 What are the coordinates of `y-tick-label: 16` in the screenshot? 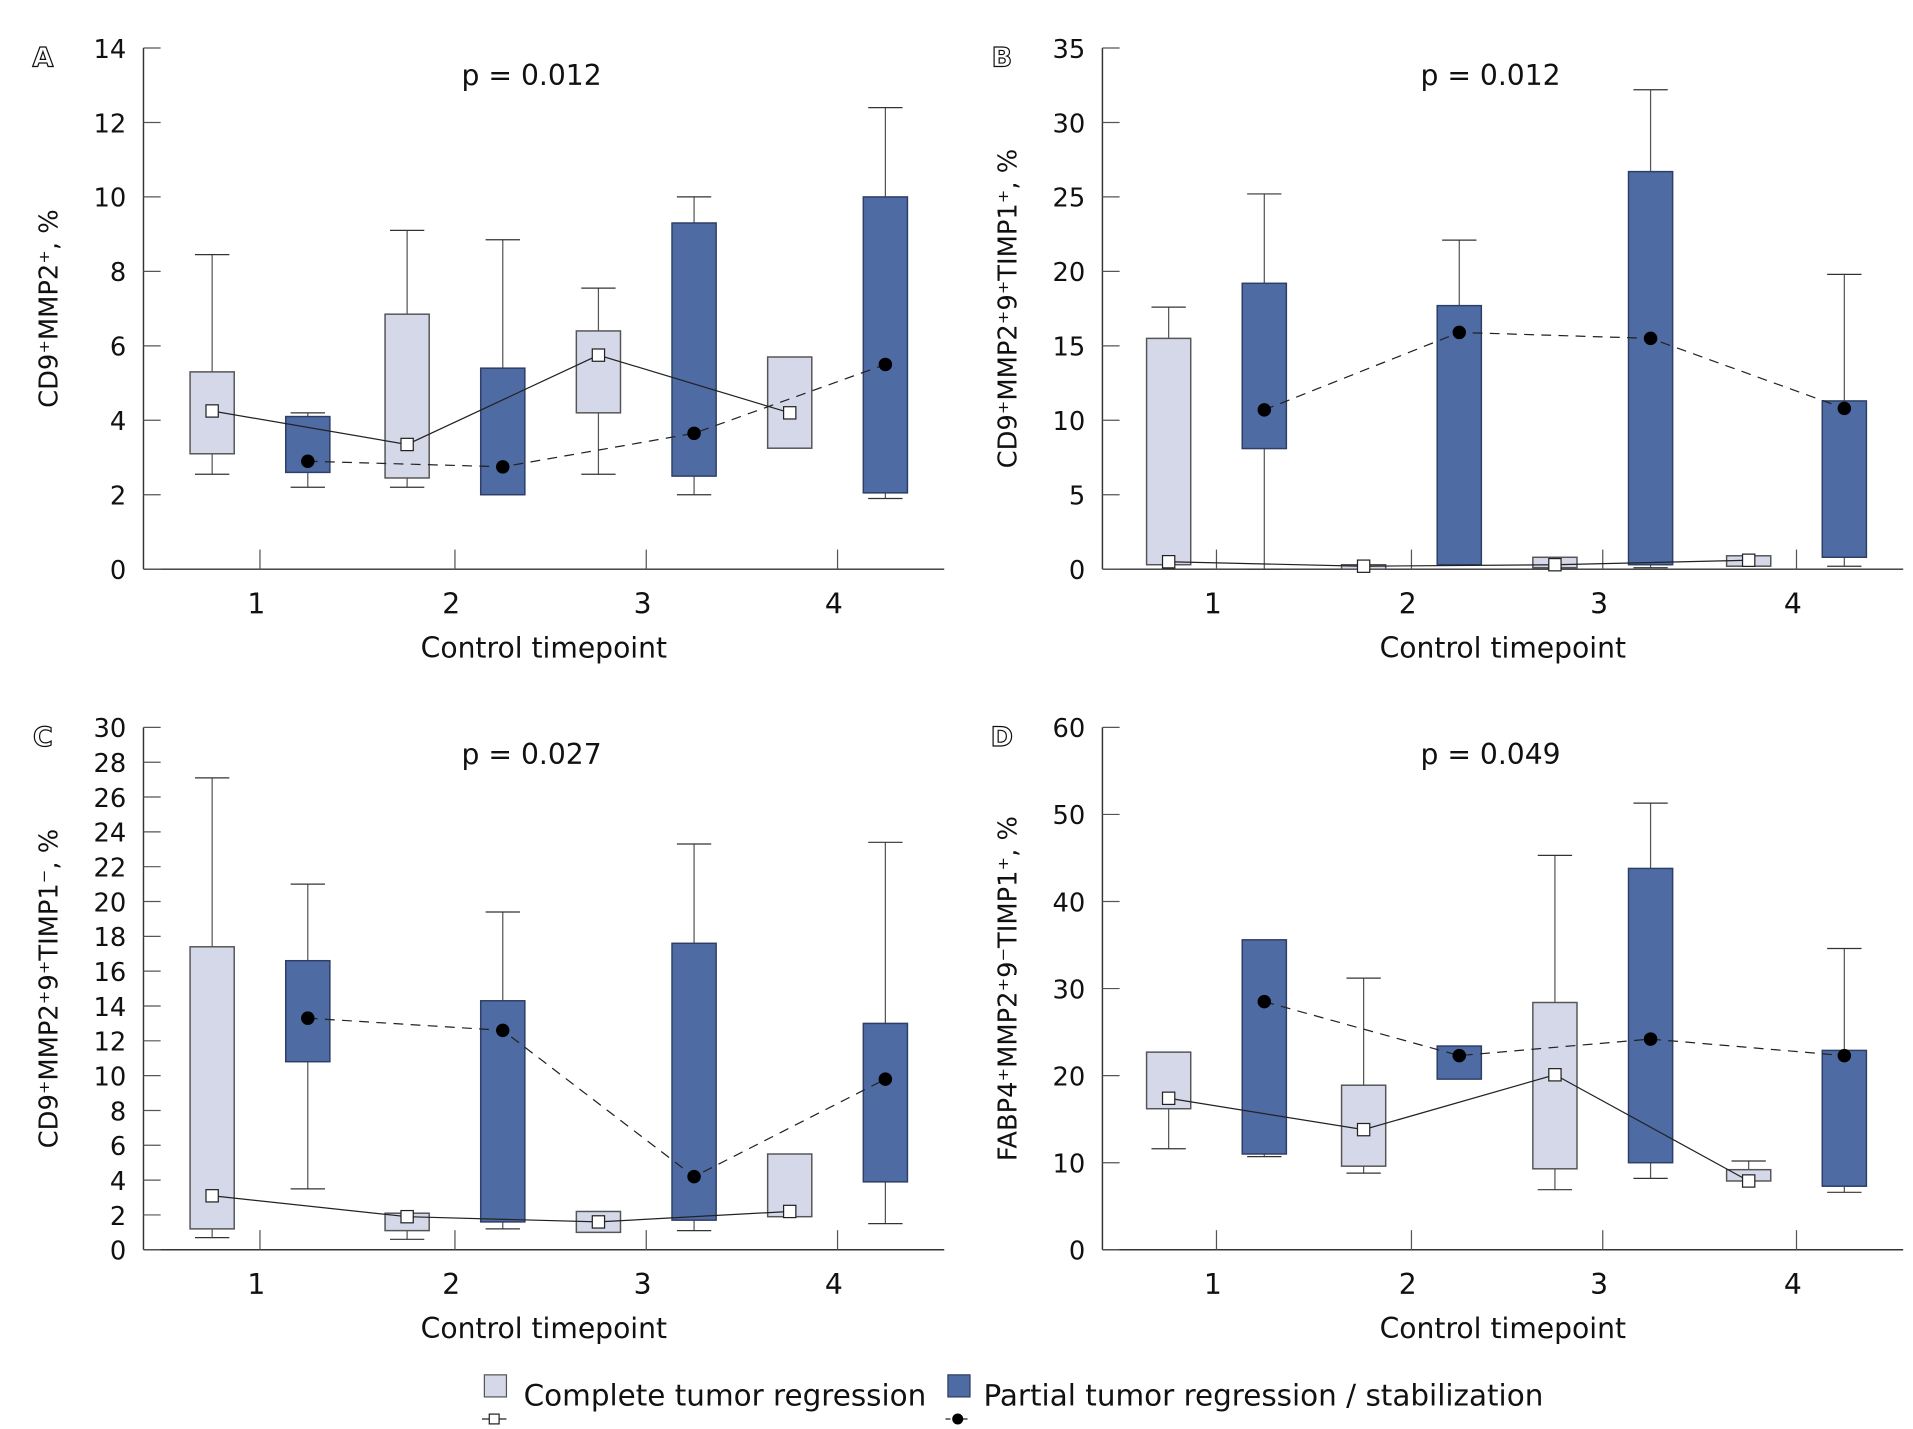 It's located at (110, 973).